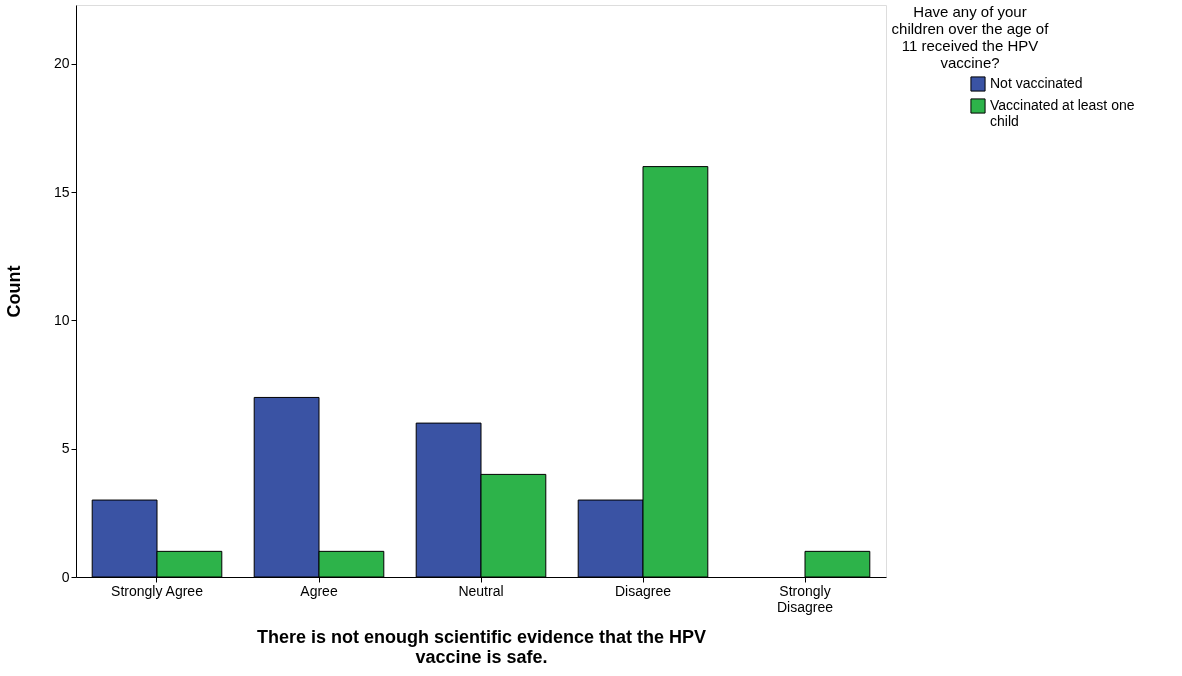 This screenshot has width=1182, height=676. What do you see at coordinates (61, 320) in the screenshot?
I see `y-tick-label: 10` at bounding box center [61, 320].